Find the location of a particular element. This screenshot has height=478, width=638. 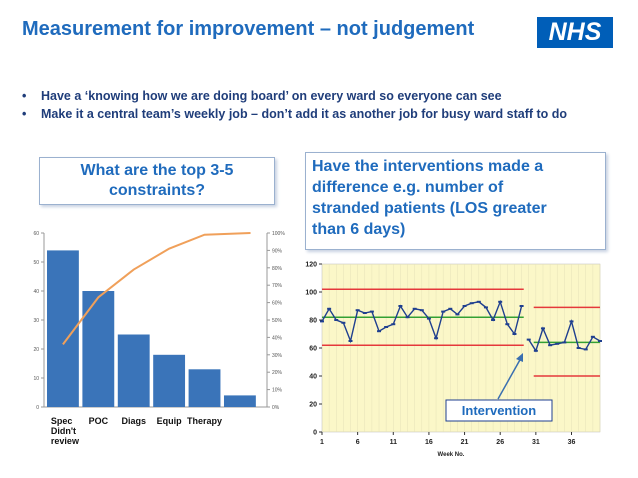

y2-tick-label: 60% is located at coordinates (277, 304).